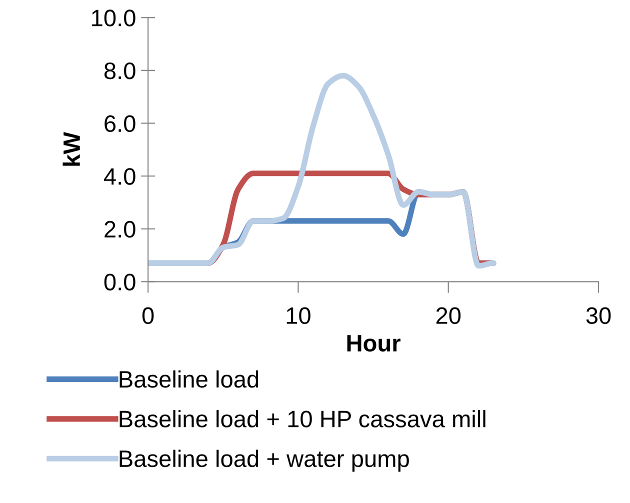 Image resolution: width=630 pixels, height=503 pixels. Describe the element at coordinates (264, 461) in the screenshot. I see `legend-label: Baseline load + water pump` at that location.